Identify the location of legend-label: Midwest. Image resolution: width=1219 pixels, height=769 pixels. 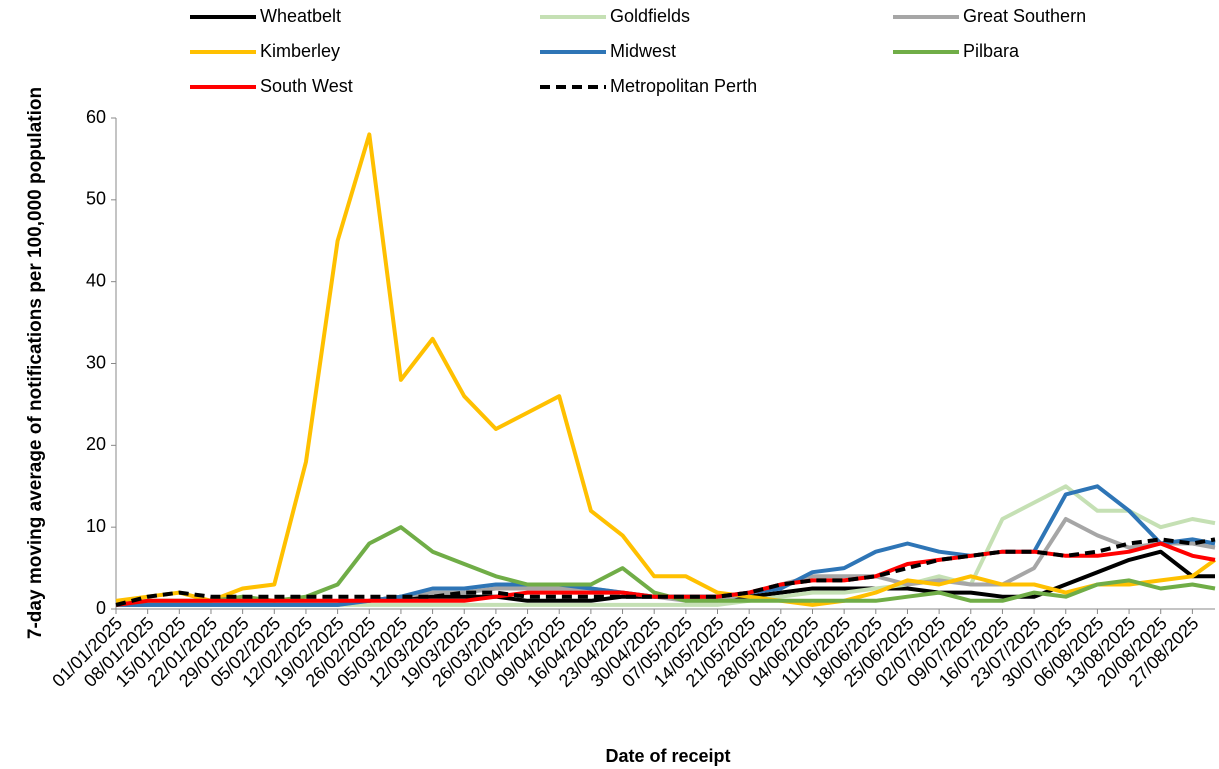
(643, 51).